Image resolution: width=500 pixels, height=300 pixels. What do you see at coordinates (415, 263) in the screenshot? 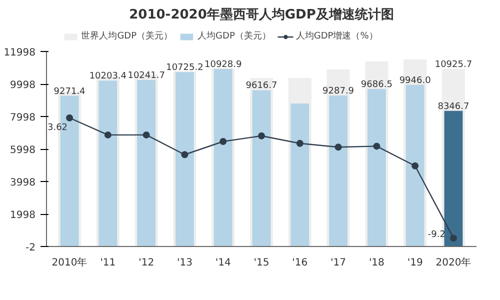
I see `x-tick-label: '19` at bounding box center [415, 263].